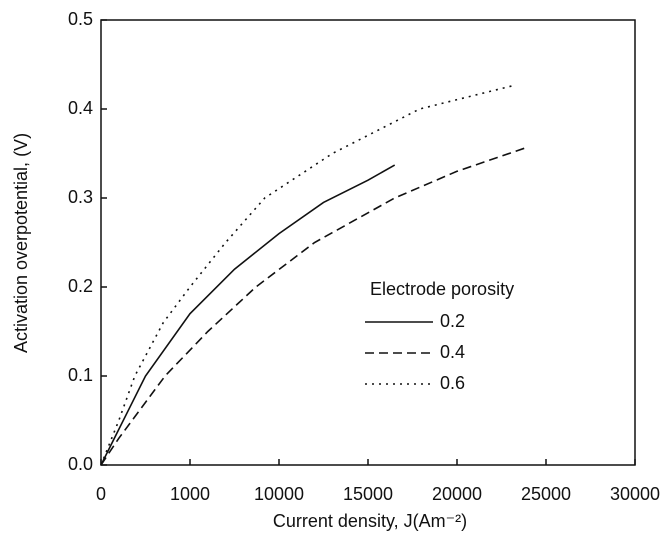 This screenshot has width=669, height=538. What do you see at coordinates (80, 19) in the screenshot?
I see `y-tick-label: 0.5` at bounding box center [80, 19].